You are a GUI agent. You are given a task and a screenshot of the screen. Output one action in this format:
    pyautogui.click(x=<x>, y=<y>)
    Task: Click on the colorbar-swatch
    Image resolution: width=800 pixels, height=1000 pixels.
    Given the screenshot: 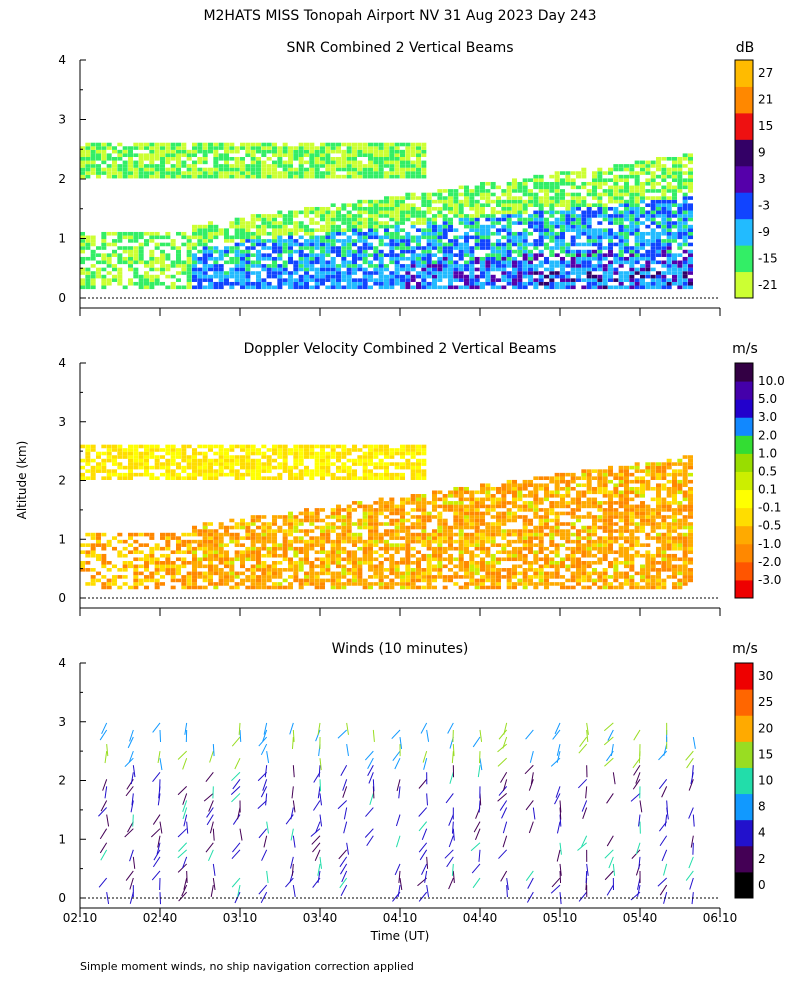 What is the action you would take?
    pyautogui.click(x=744, y=259)
    